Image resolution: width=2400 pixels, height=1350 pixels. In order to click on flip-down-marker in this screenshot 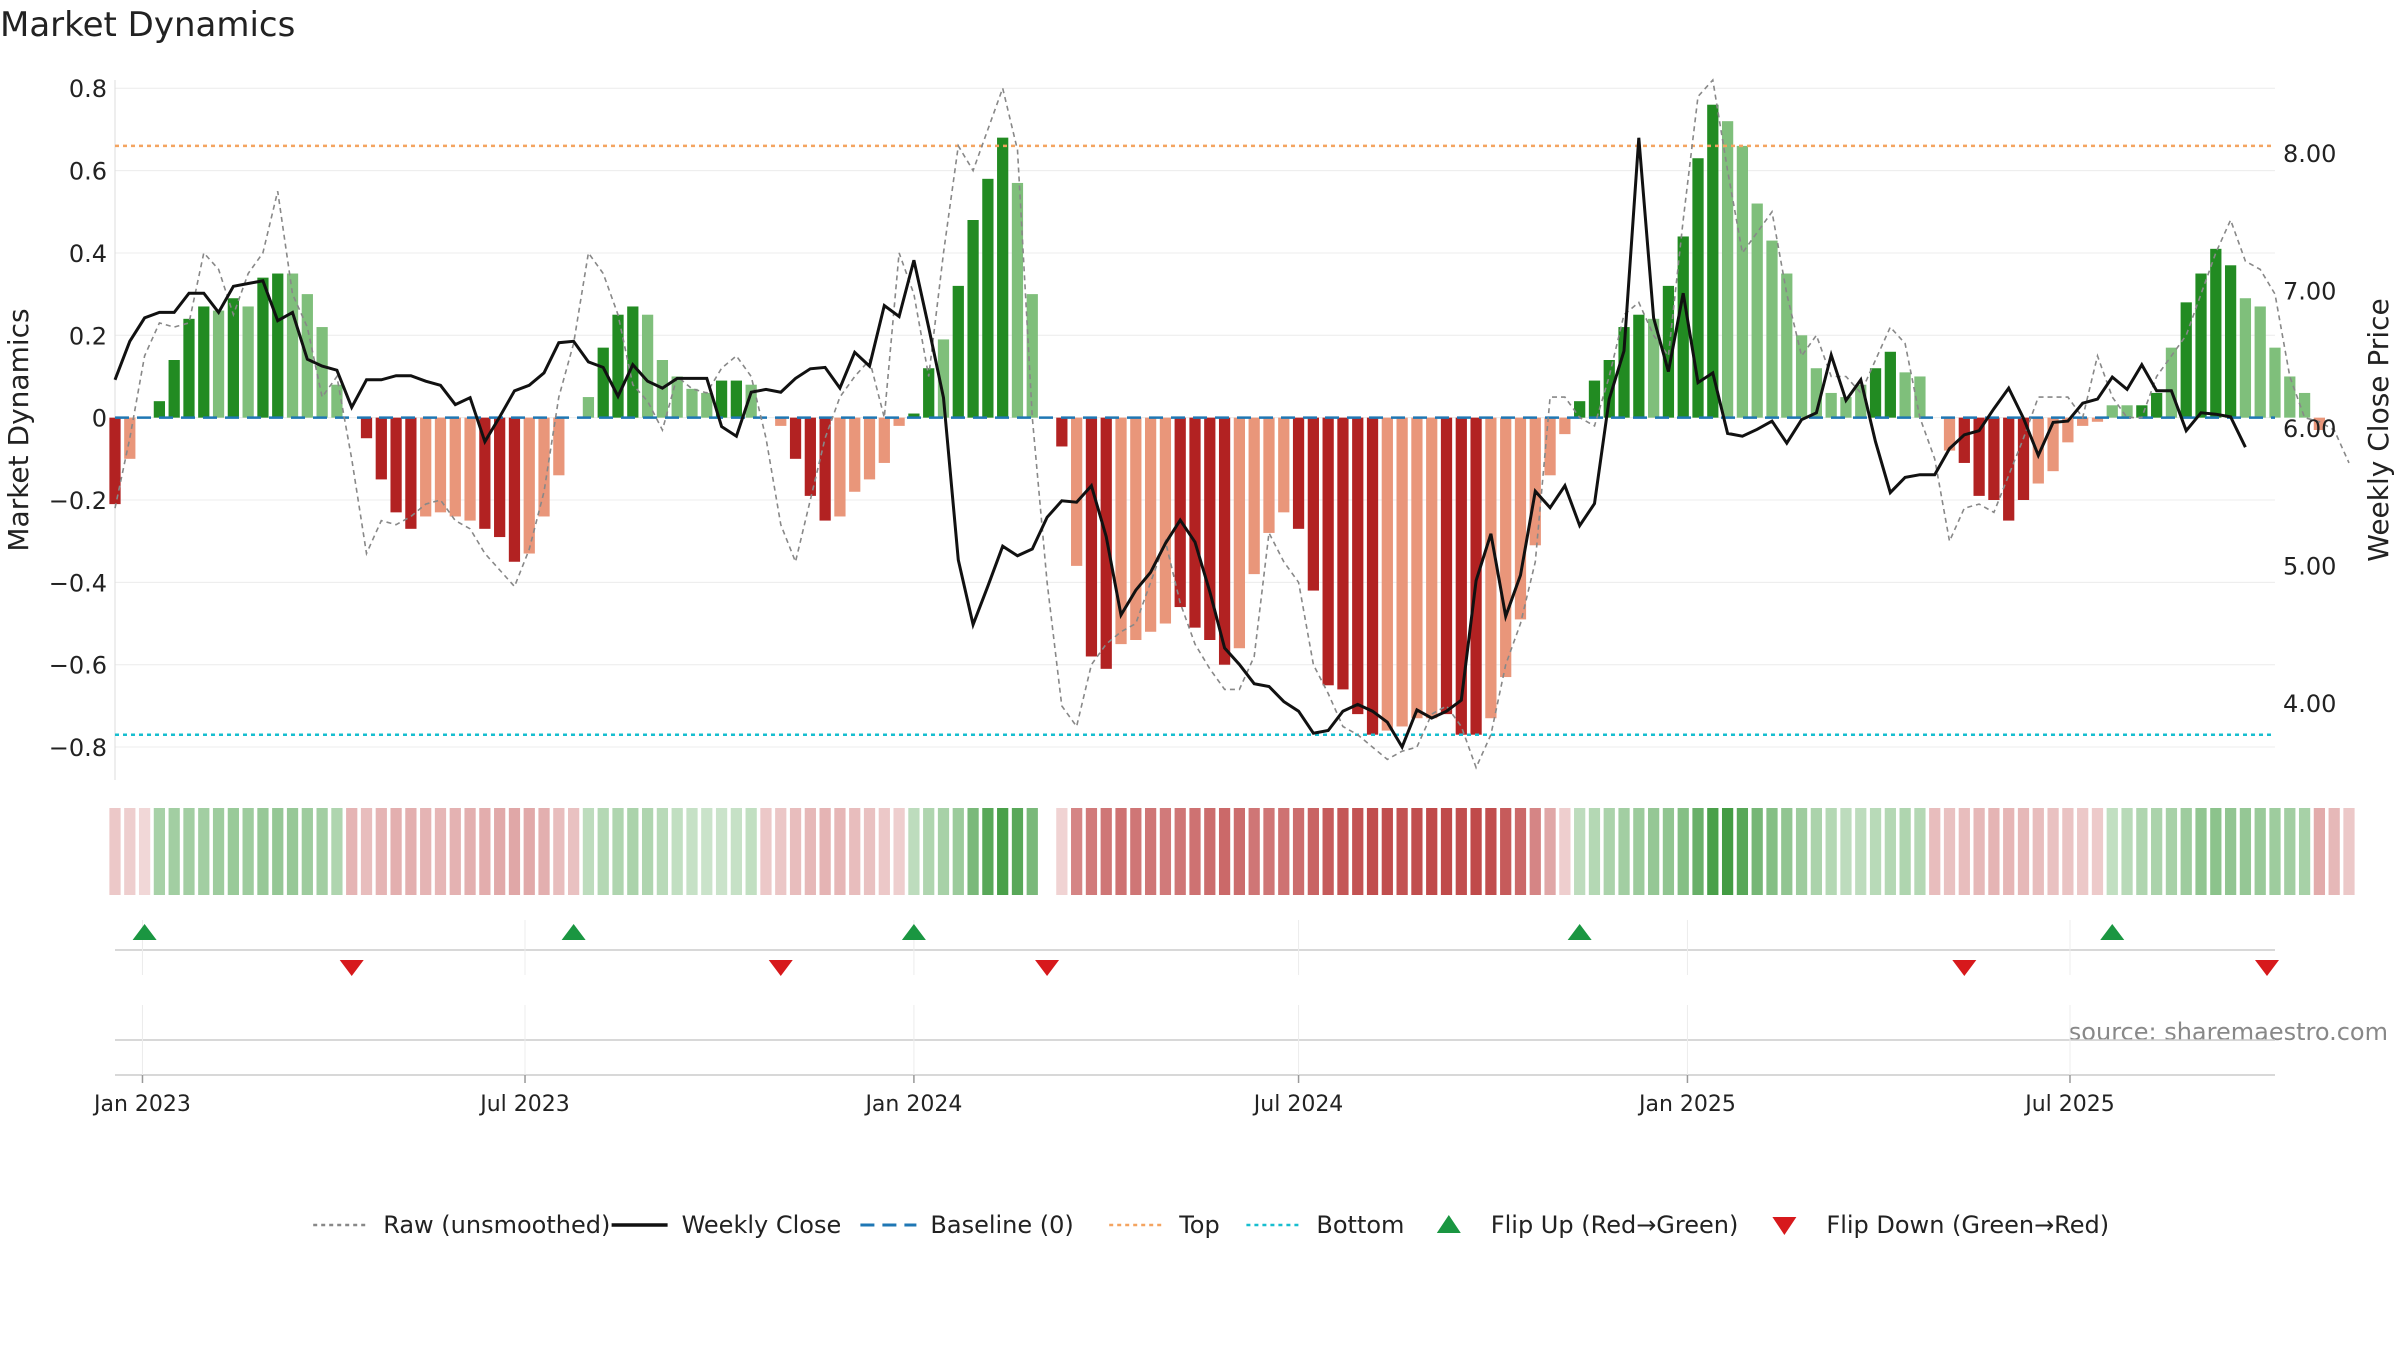, I will do `click(351, 968)`.